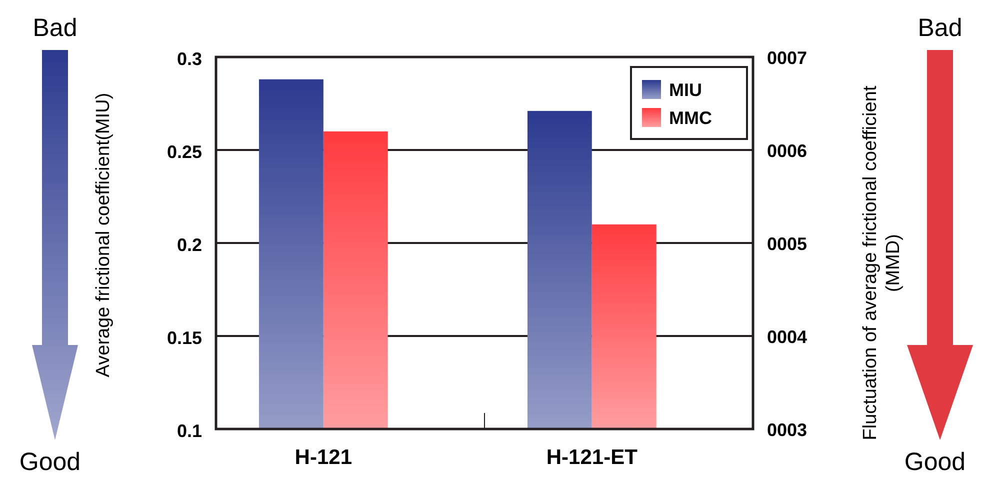 The image size is (990, 479). Describe the element at coordinates (787, 337) in the screenshot. I see `y2-tick-label: 0004` at that location.